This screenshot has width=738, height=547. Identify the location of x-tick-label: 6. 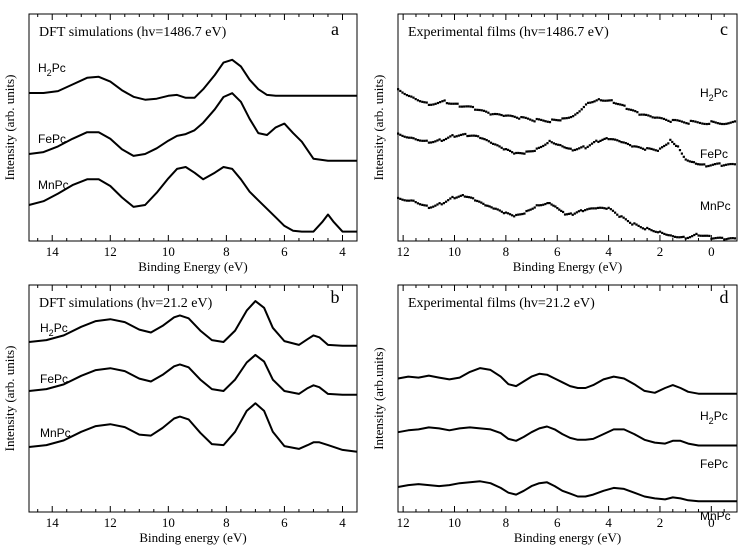
(284, 251).